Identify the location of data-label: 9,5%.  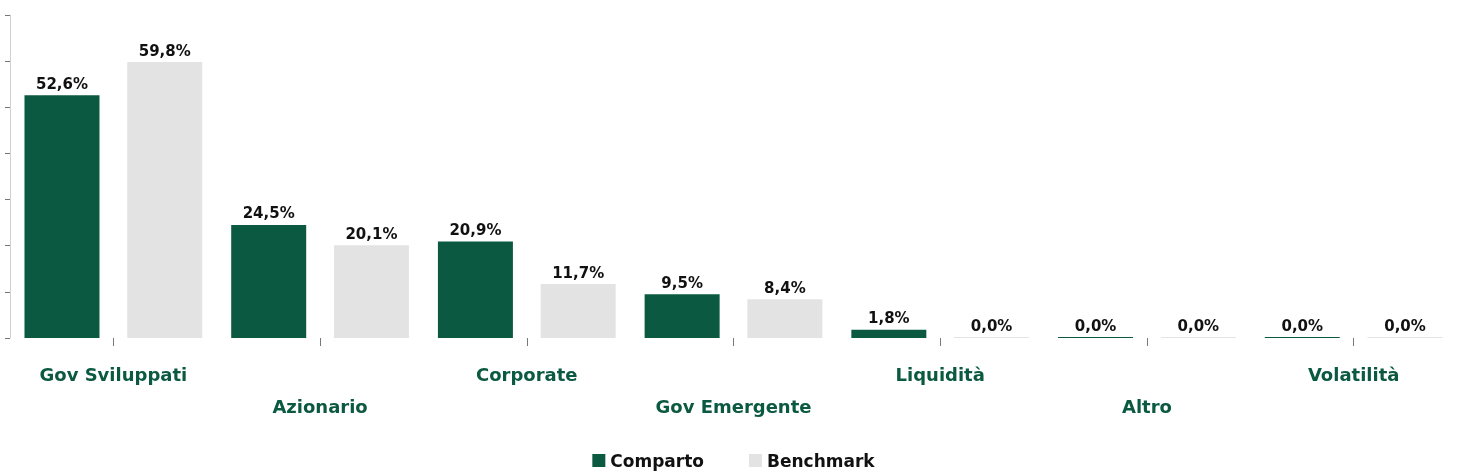
(682, 282).